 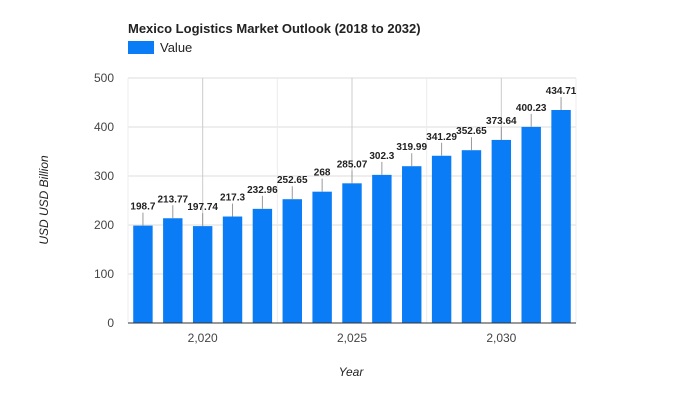 What do you see at coordinates (501, 338) in the screenshot?
I see `x-tick-label: 2,030` at bounding box center [501, 338].